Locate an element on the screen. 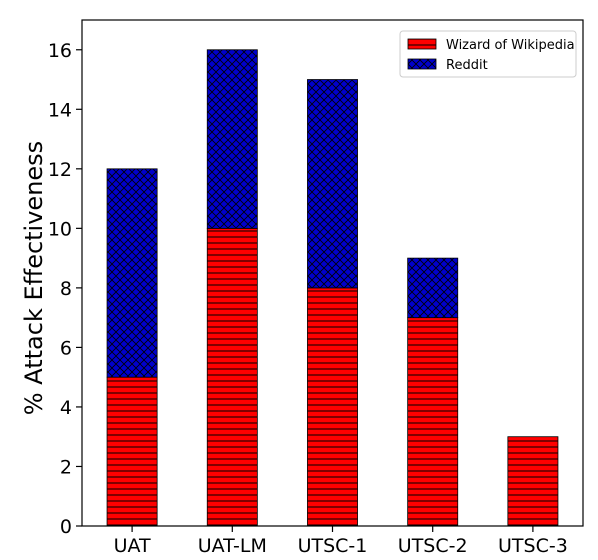 The width and height of the screenshot is (598, 560). y-tick-label: 12 is located at coordinates (60, 170).